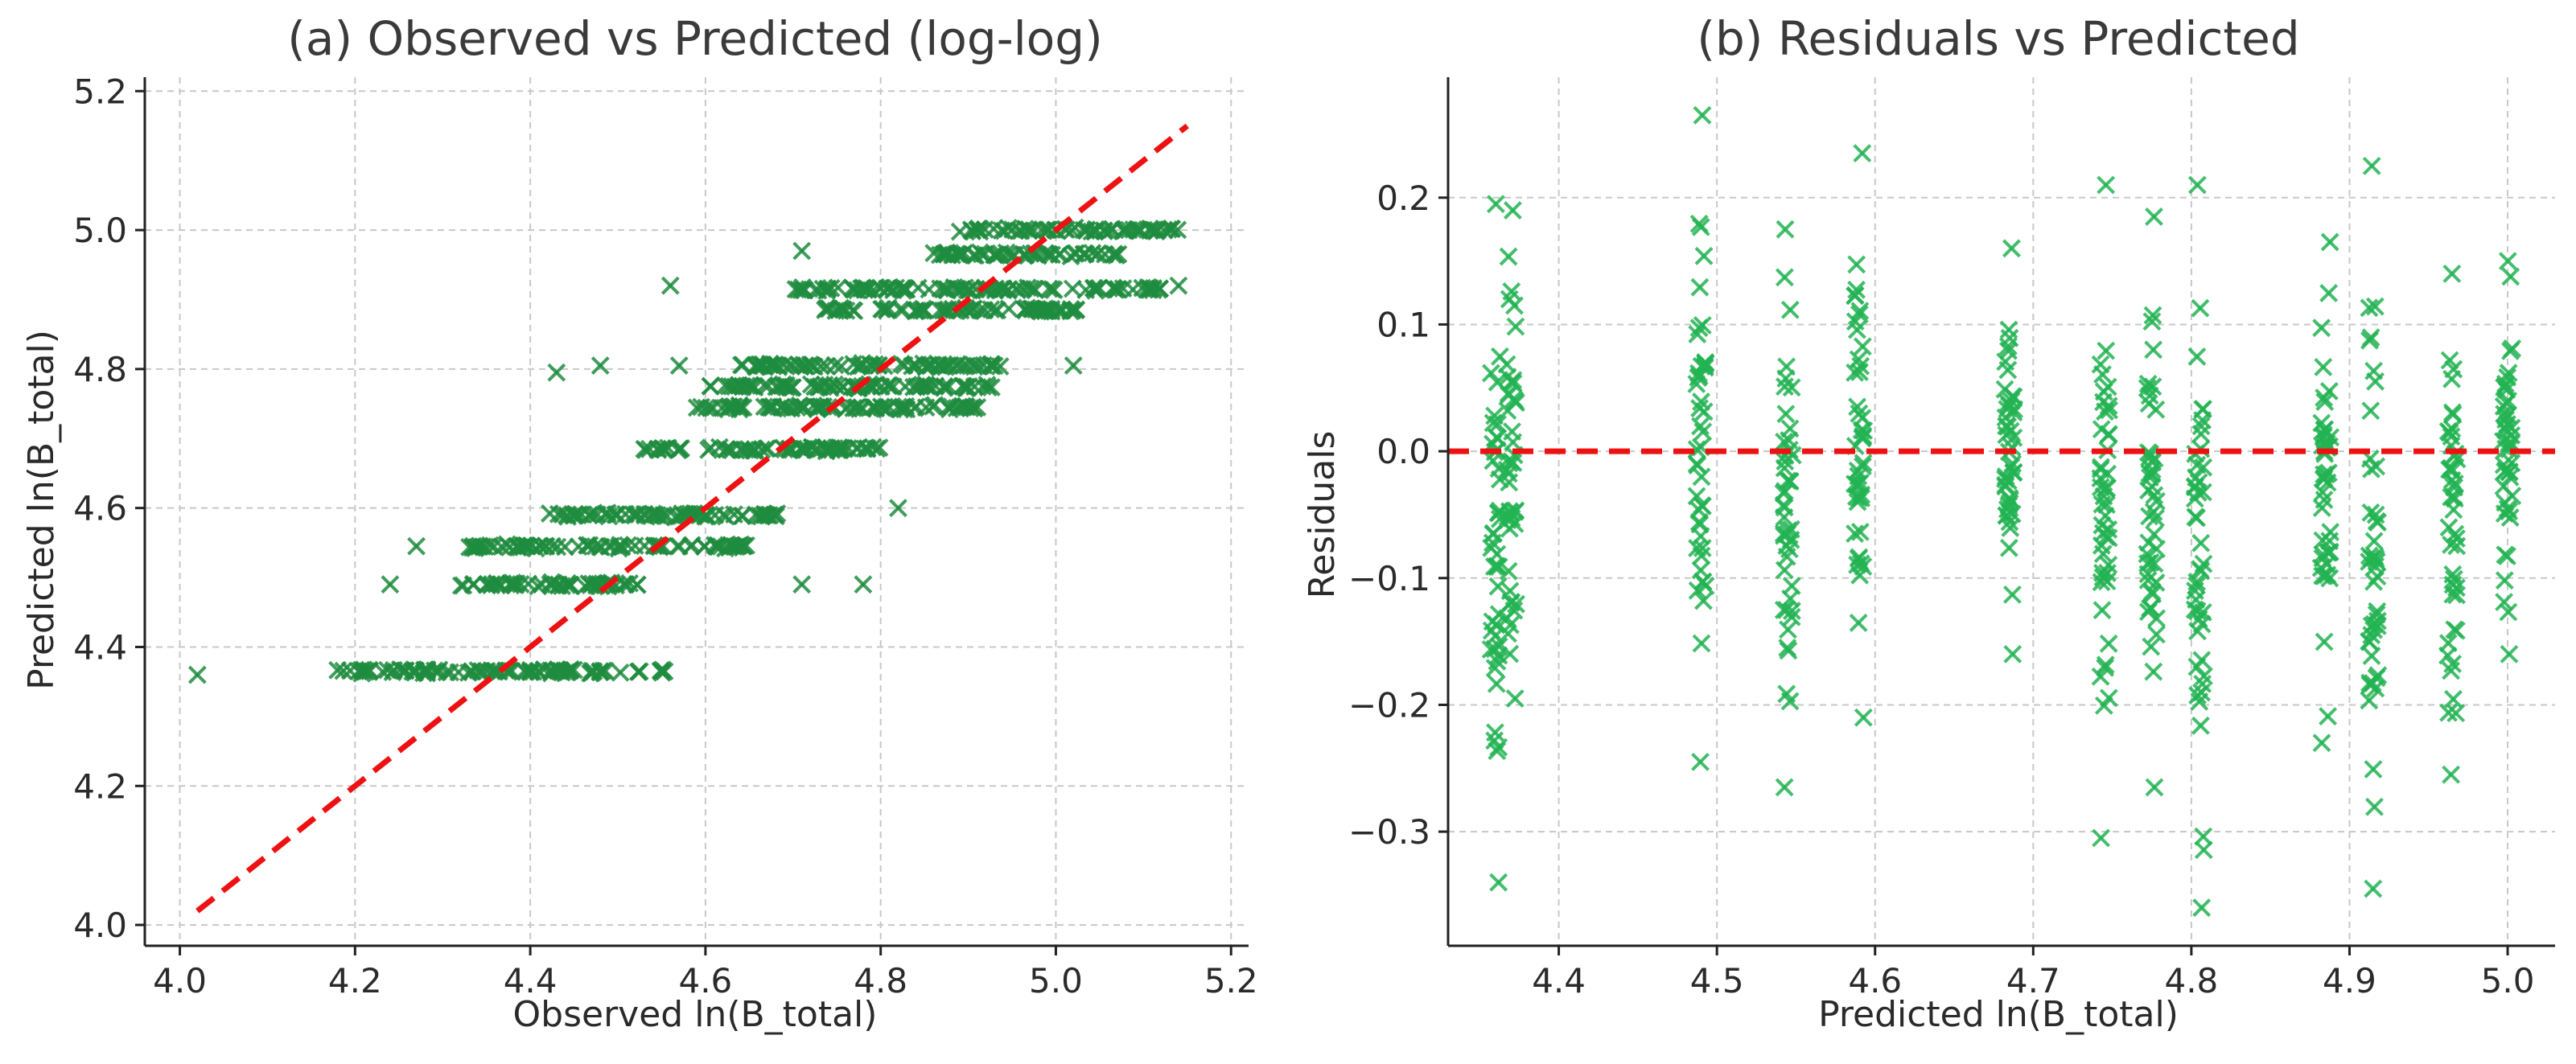 Image resolution: width=2576 pixels, height=1064 pixels. I want to click on panel-a-title: (a) Observed vs Predicted (log-log), so click(694, 38).